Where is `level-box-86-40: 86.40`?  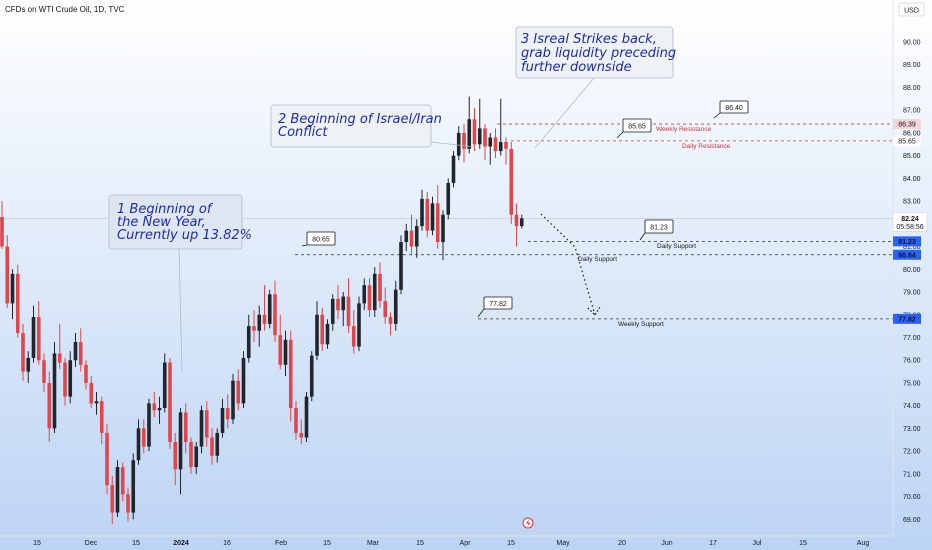
level-box-86-40: 86.40 is located at coordinates (731, 109).